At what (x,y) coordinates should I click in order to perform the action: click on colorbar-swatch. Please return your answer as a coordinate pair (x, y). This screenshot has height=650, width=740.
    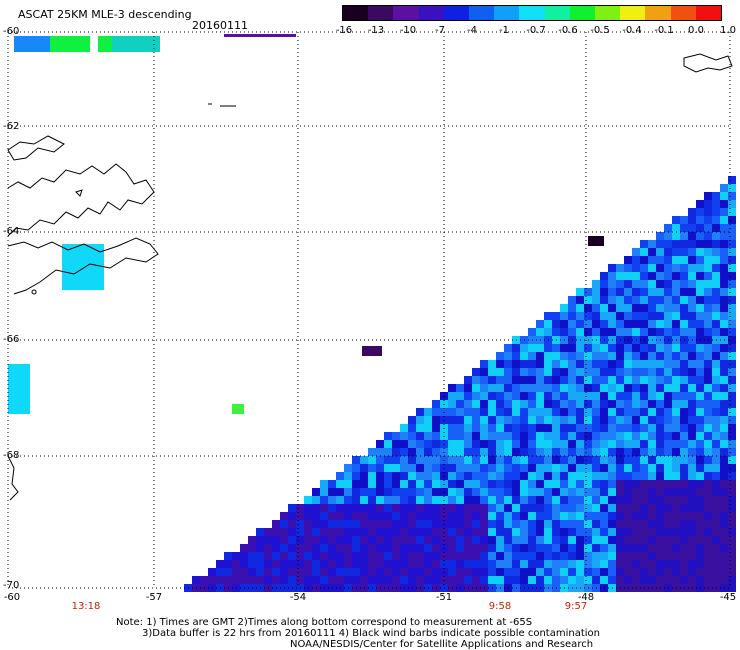
    Looking at the image, I should click on (608, 13).